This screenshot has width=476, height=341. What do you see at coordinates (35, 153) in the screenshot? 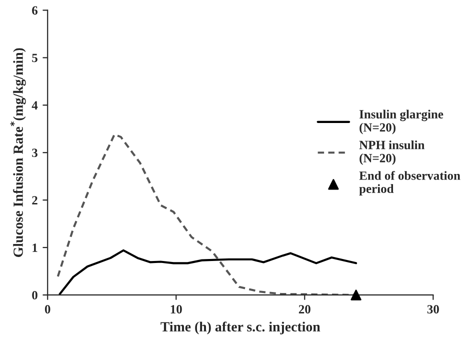
I see `y-tick-label: 3` at bounding box center [35, 153].